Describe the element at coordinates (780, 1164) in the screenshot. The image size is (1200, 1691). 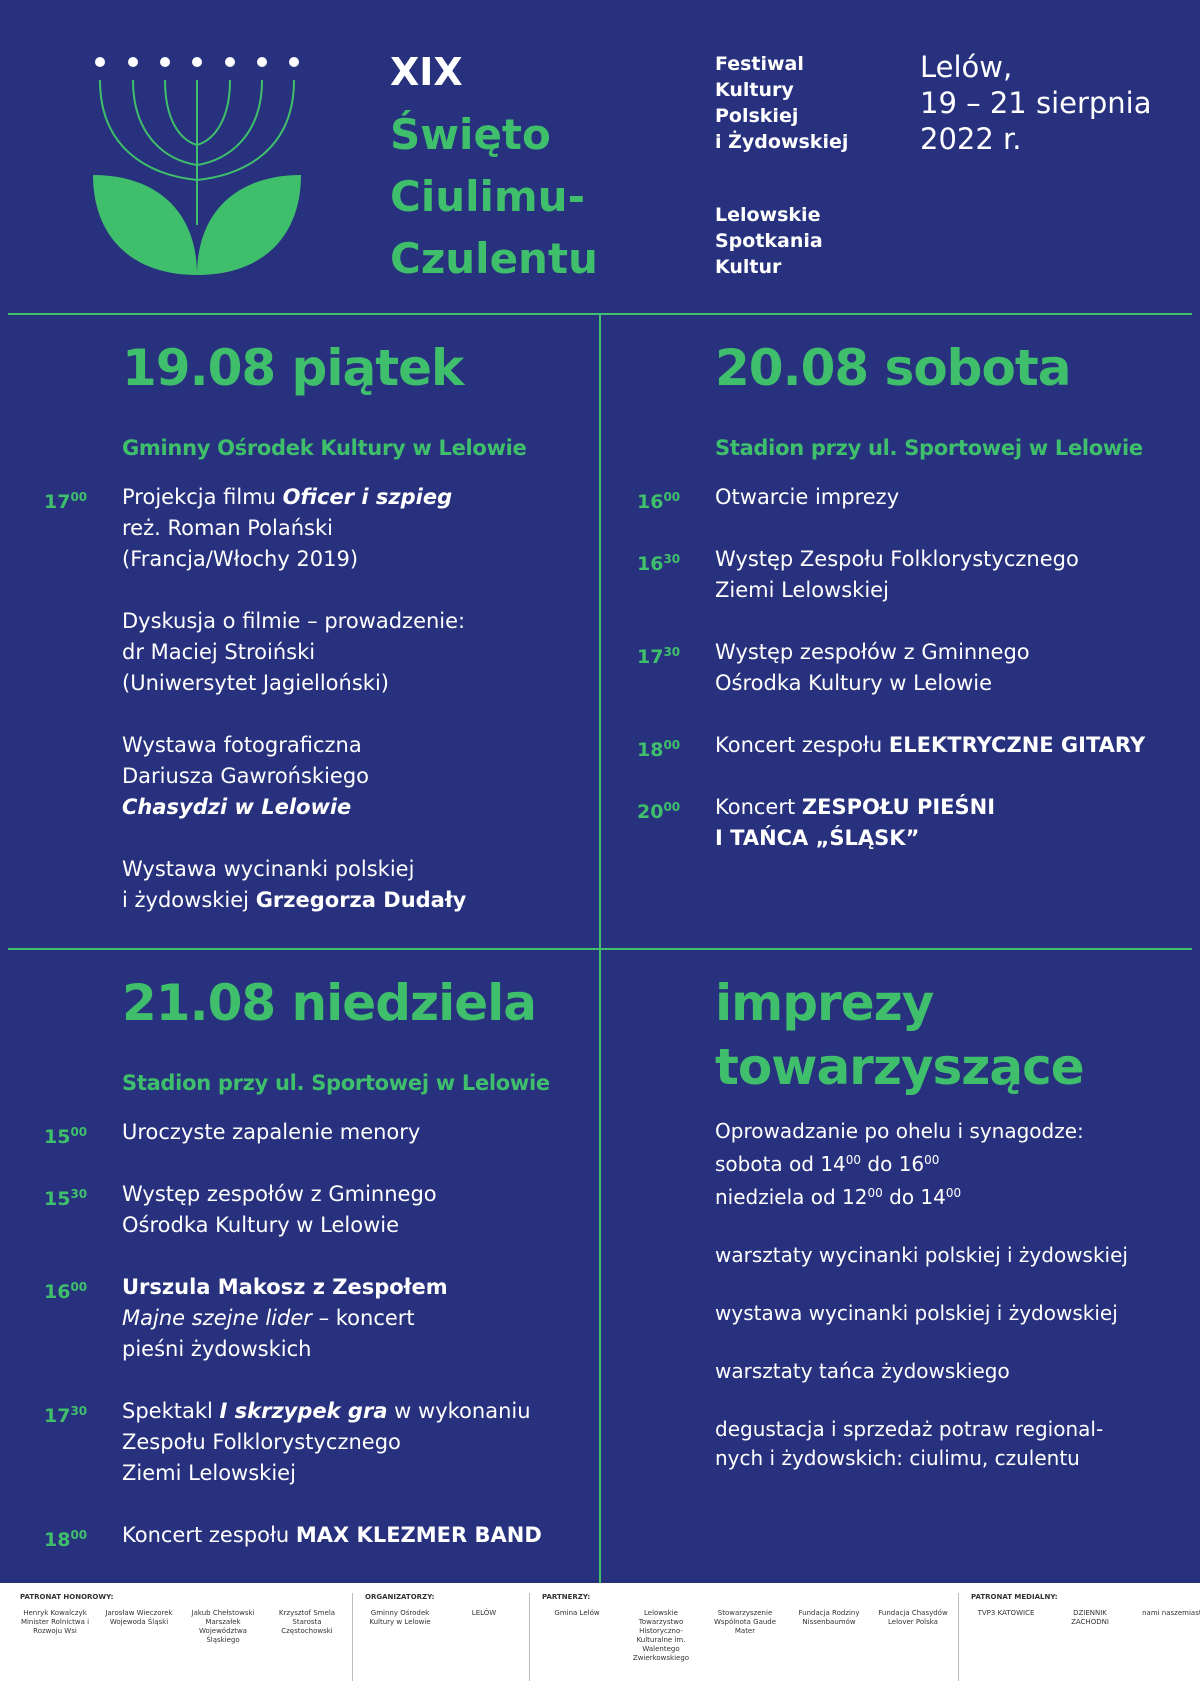
I see `text-run: sobota od 14` at that location.